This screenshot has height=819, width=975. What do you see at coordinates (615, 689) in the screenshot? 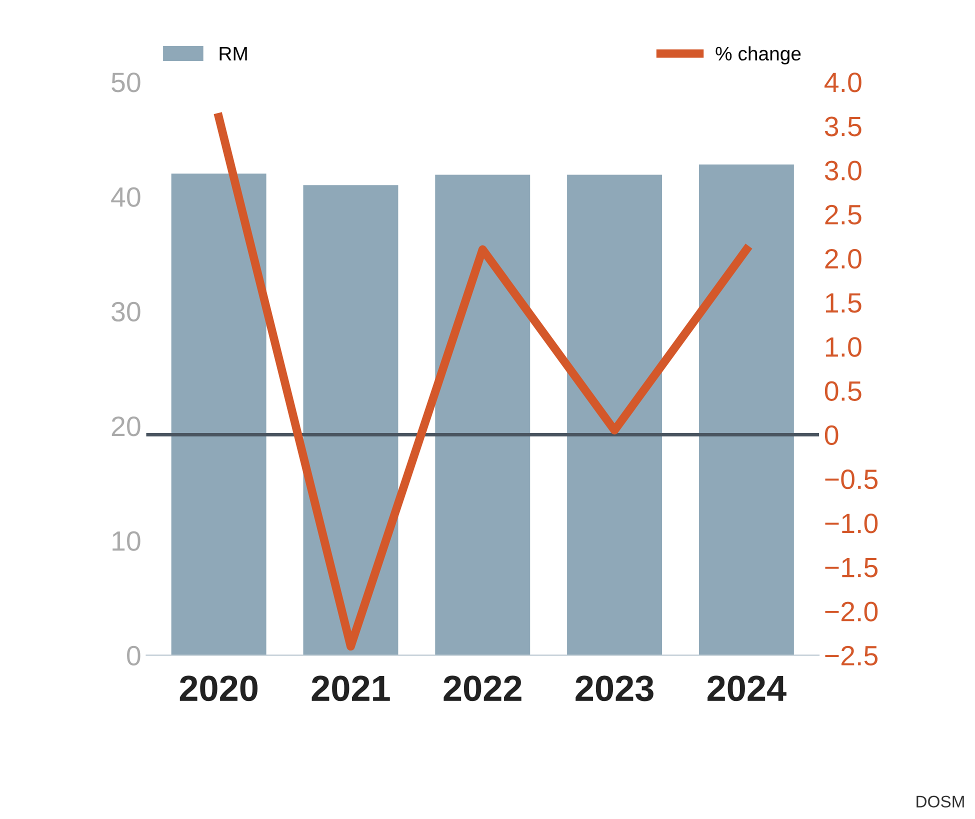
I see `x-tick-label: 2023` at bounding box center [615, 689].